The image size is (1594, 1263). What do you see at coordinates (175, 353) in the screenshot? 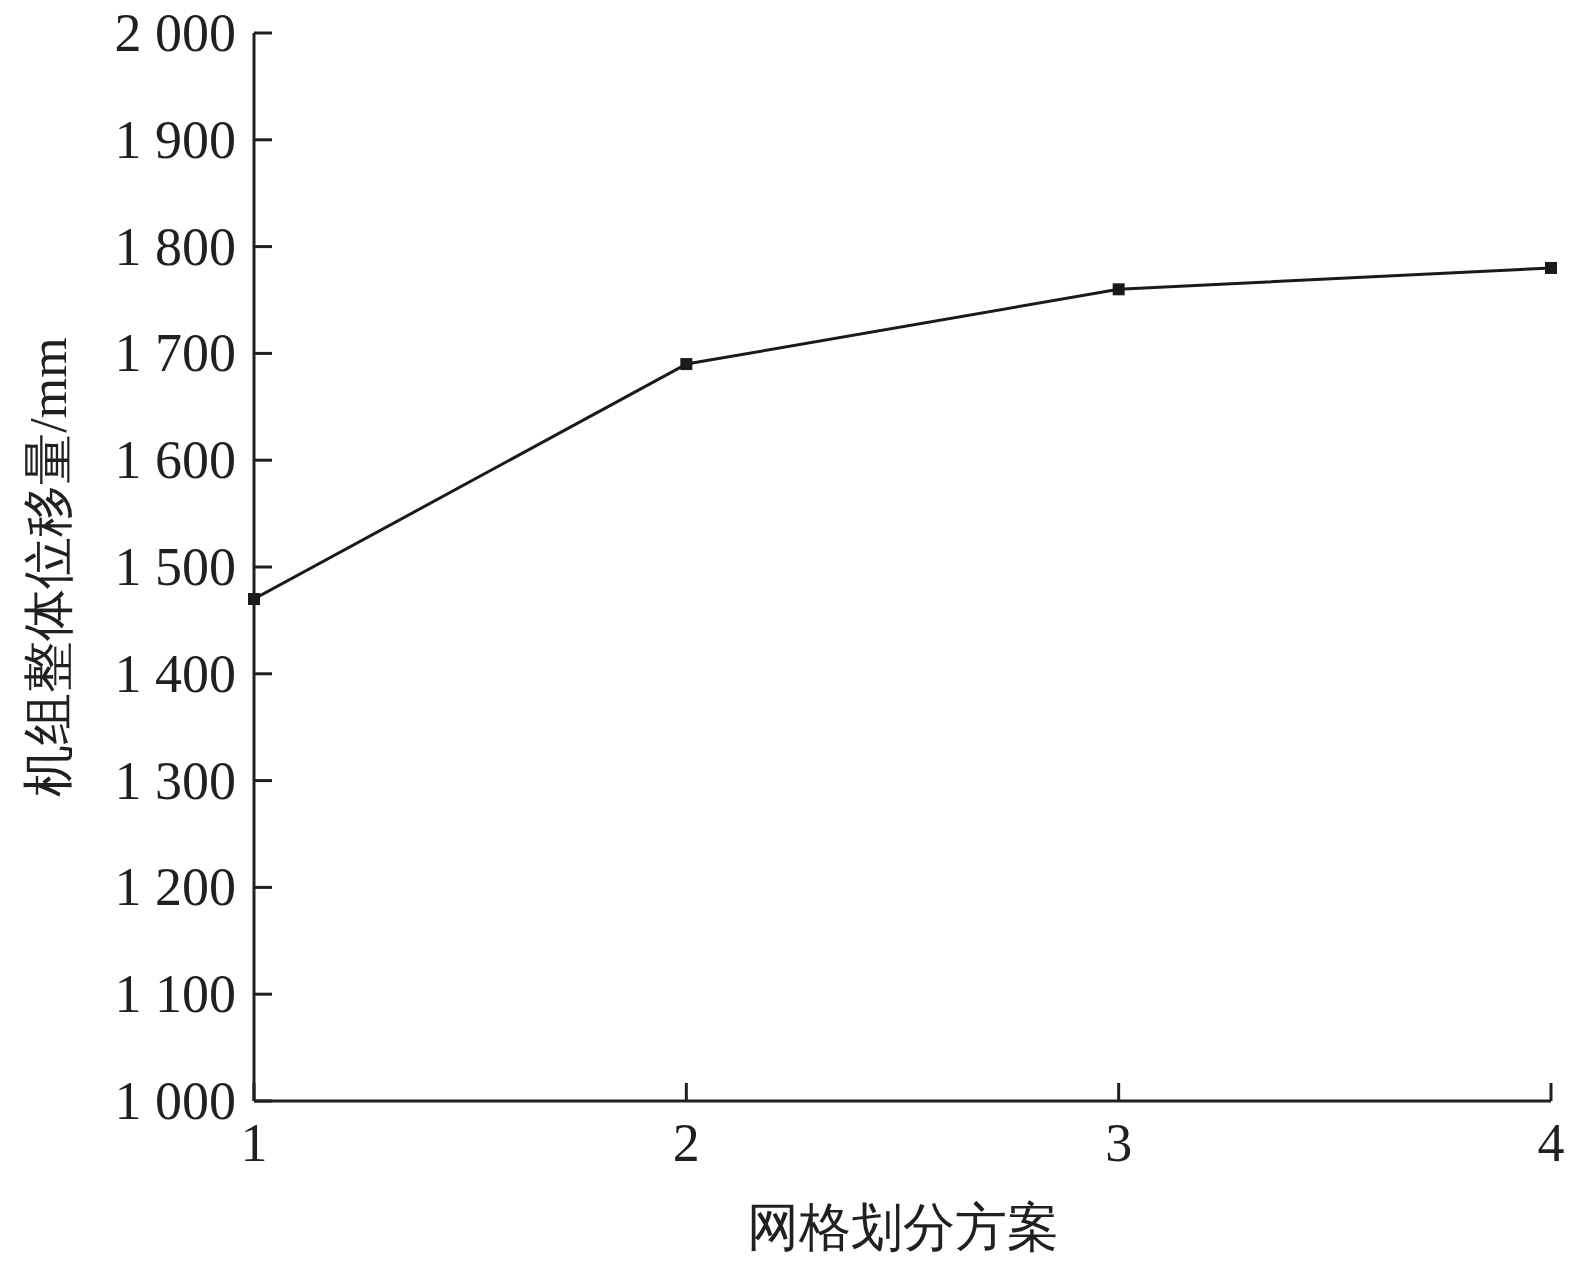
I see `y-tick-label: 1 700` at bounding box center [175, 353].